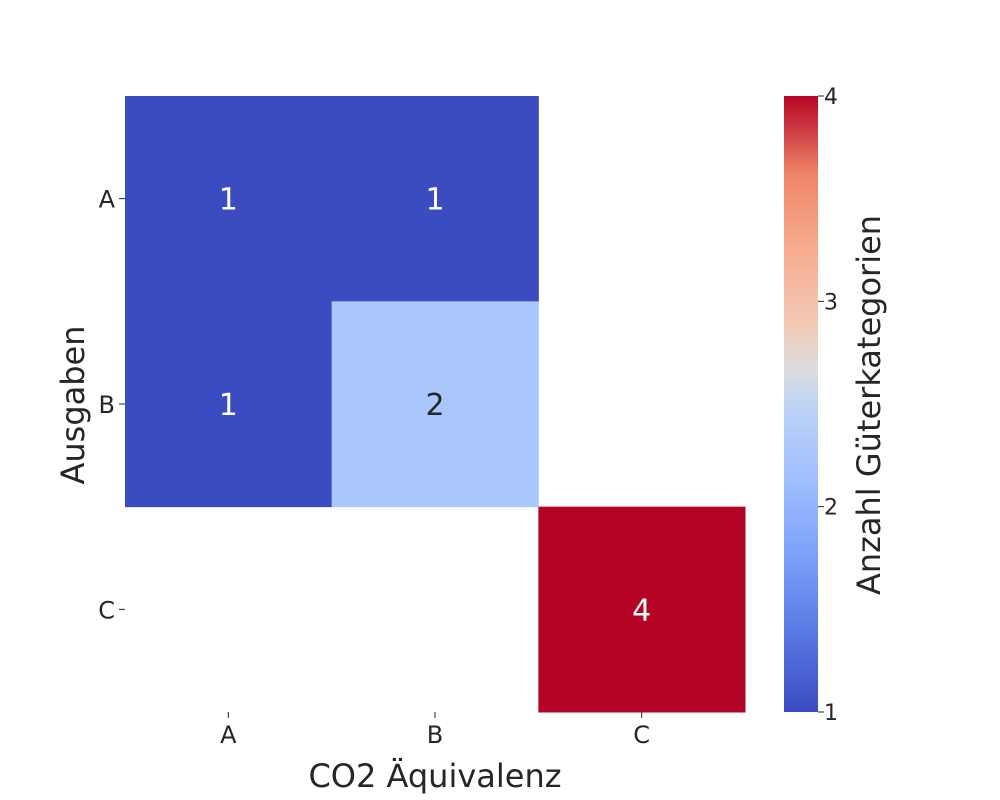 The image size is (1000, 800). I want to click on x-axis-ticks: A B C, so click(435, 730).